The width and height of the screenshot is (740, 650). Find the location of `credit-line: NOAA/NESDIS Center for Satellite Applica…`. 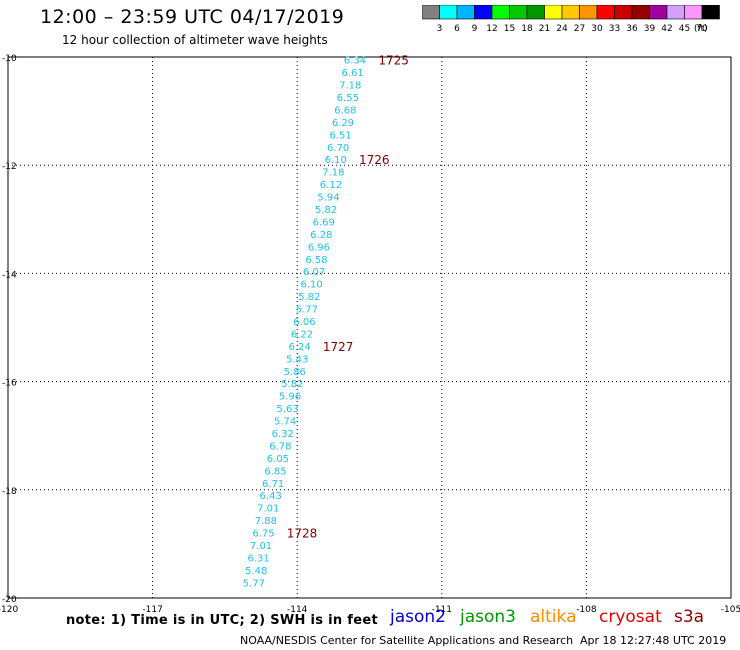

credit-line: NOAA/NESDIS Center for Satellite Applica… is located at coordinates (407, 640).